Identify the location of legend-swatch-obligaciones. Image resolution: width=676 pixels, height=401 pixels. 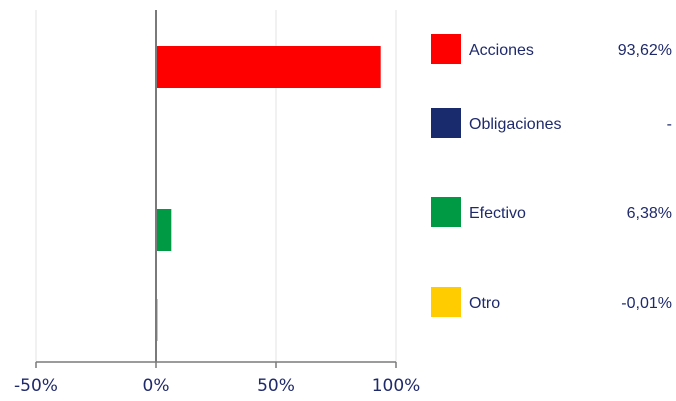
(446, 123).